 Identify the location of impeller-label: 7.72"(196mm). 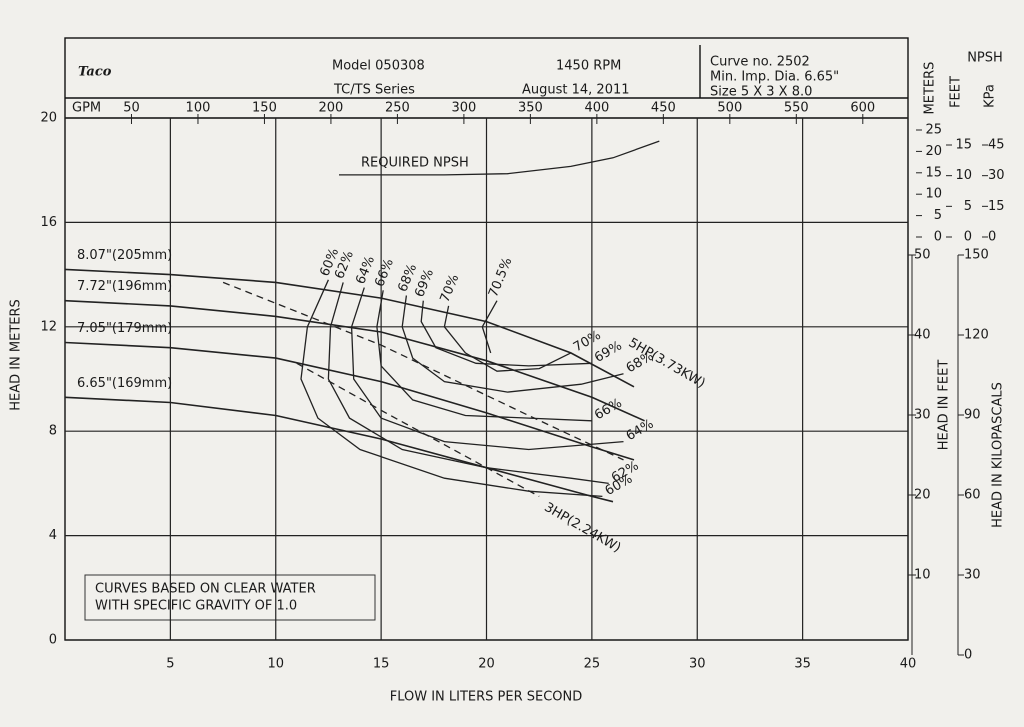
(124, 286).